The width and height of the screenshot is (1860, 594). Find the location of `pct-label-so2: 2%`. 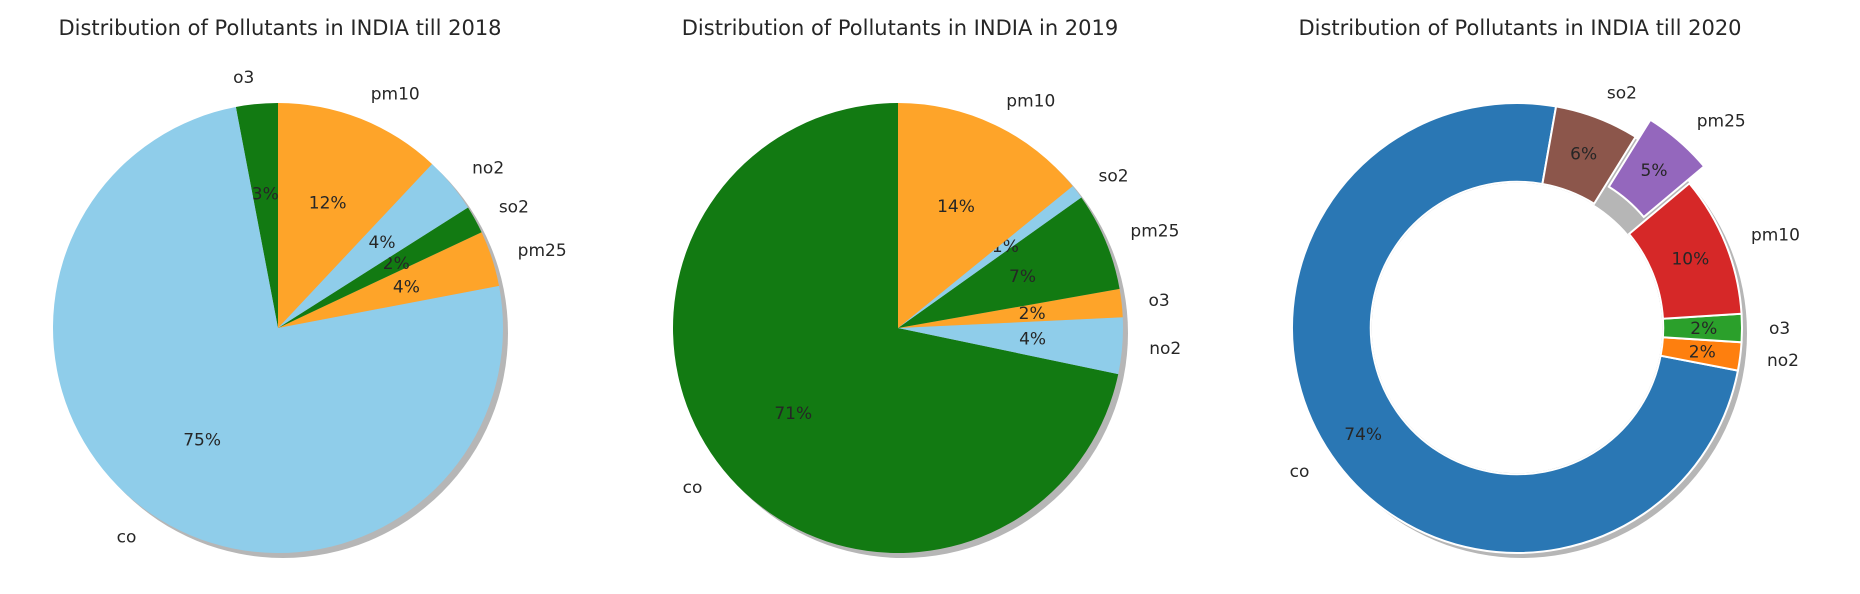

pct-label-so2: 2% is located at coordinates (396, 264).